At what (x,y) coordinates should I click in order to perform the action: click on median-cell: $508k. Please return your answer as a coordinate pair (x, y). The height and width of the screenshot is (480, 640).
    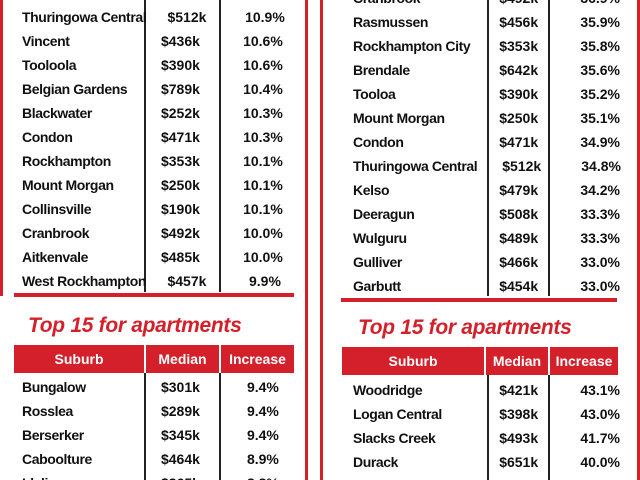
    Looking at the image, I should click on (519, 214).